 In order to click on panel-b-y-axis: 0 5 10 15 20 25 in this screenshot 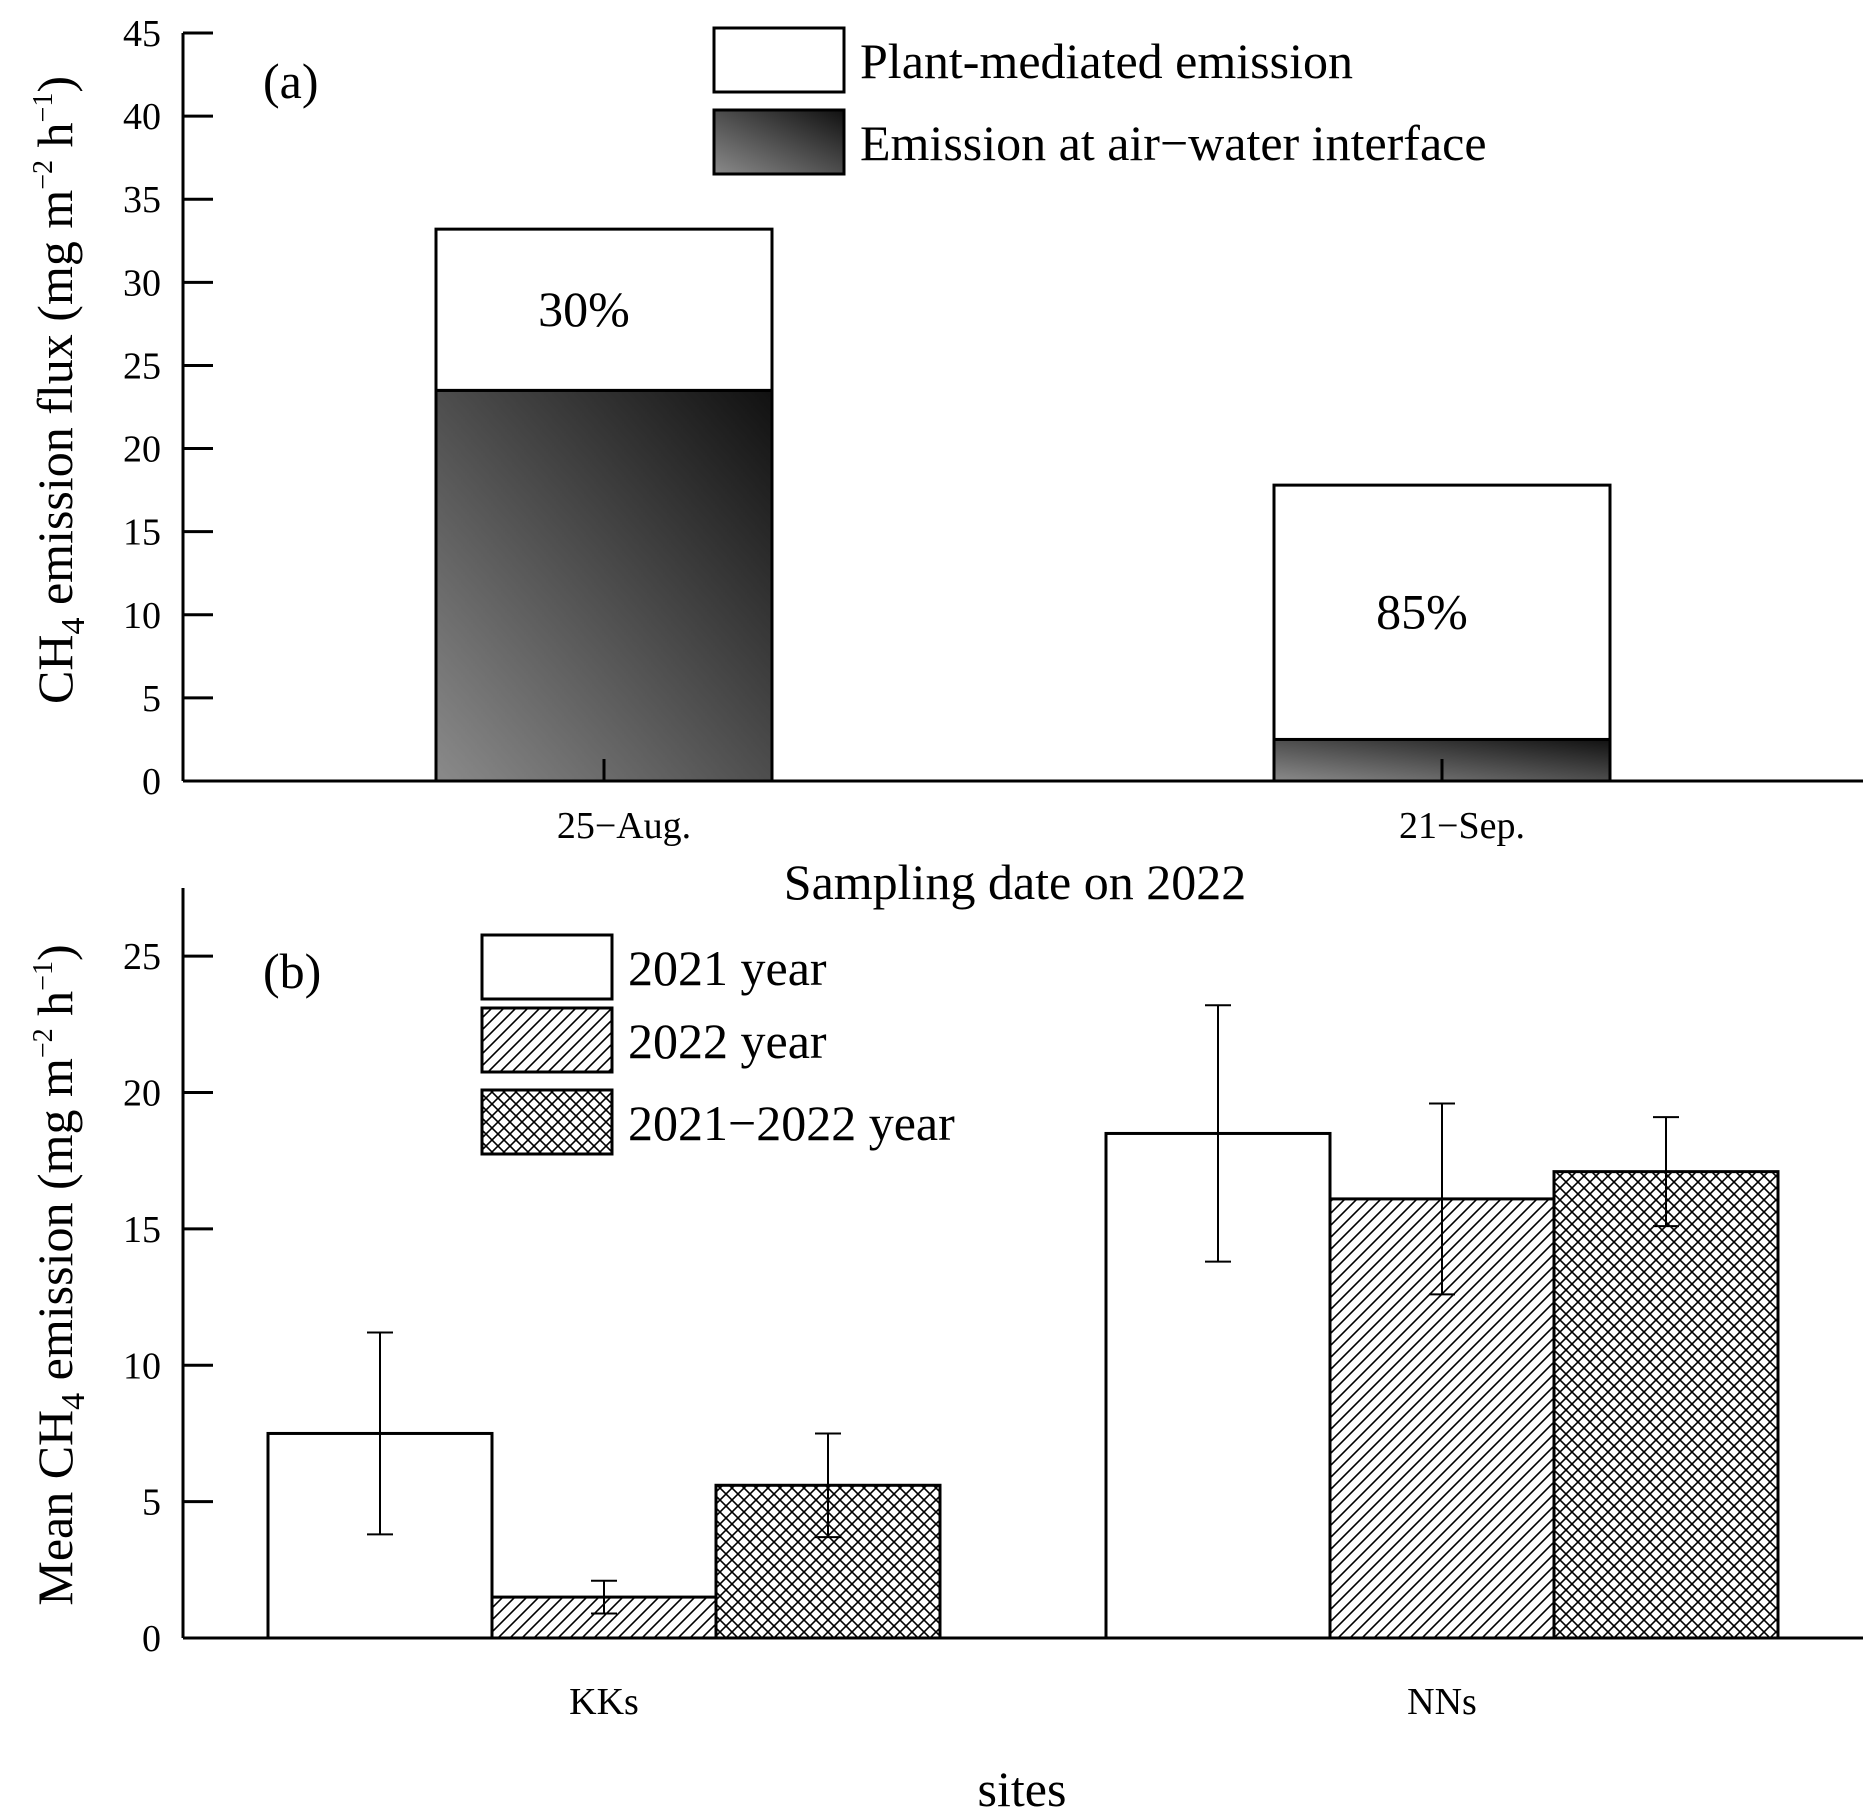, I will do `click(168, 1274)`.